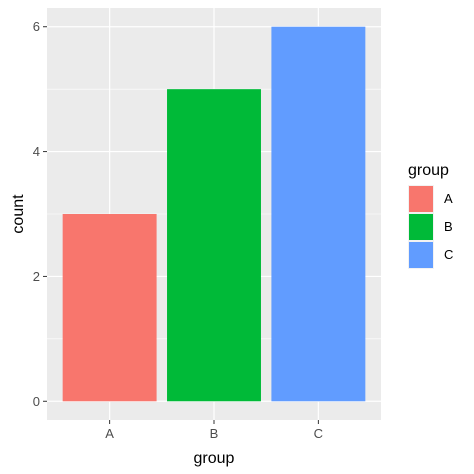 The width and height of the screenshot is (474, 474). I want to click on x-axis-title: group, so click(214, 458).